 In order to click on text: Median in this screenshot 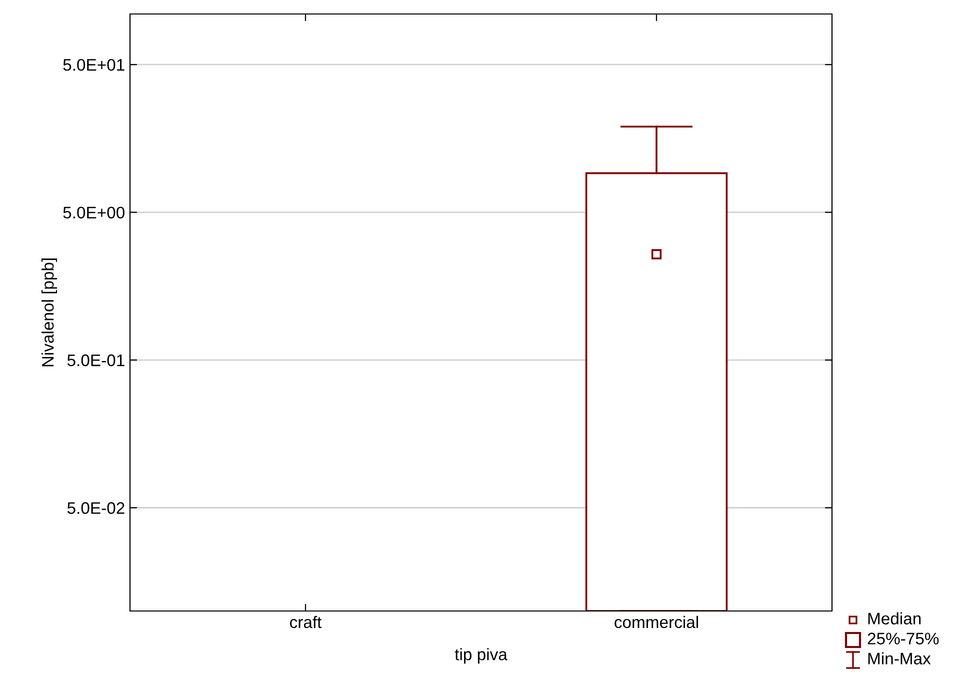, I will do `click(894, 618)`.